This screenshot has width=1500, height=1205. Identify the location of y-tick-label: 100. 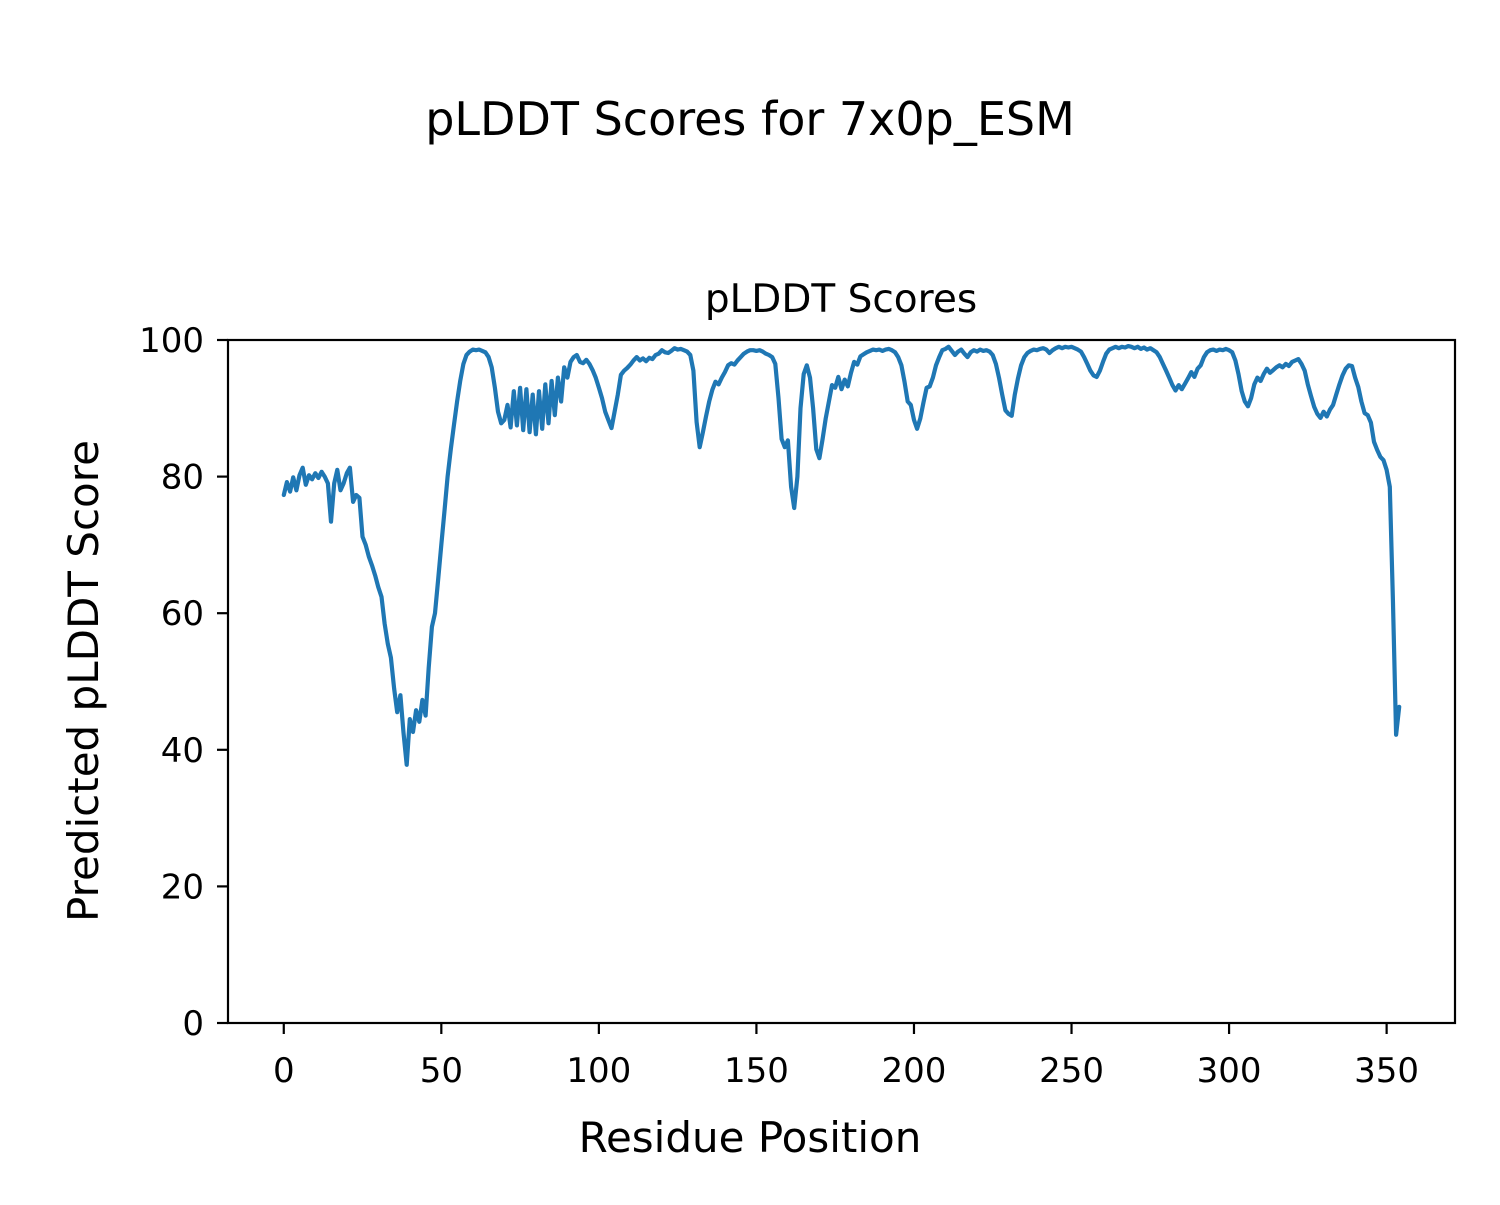
(171, 341).